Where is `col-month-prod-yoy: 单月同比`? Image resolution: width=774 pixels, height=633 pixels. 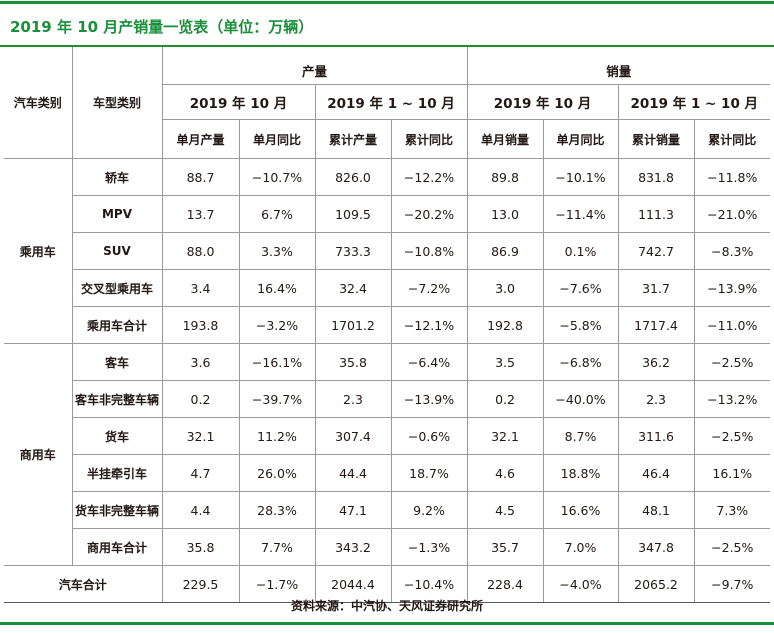 col-month-prod-yoy: 单月同比 is located at coordinates (277, 139).